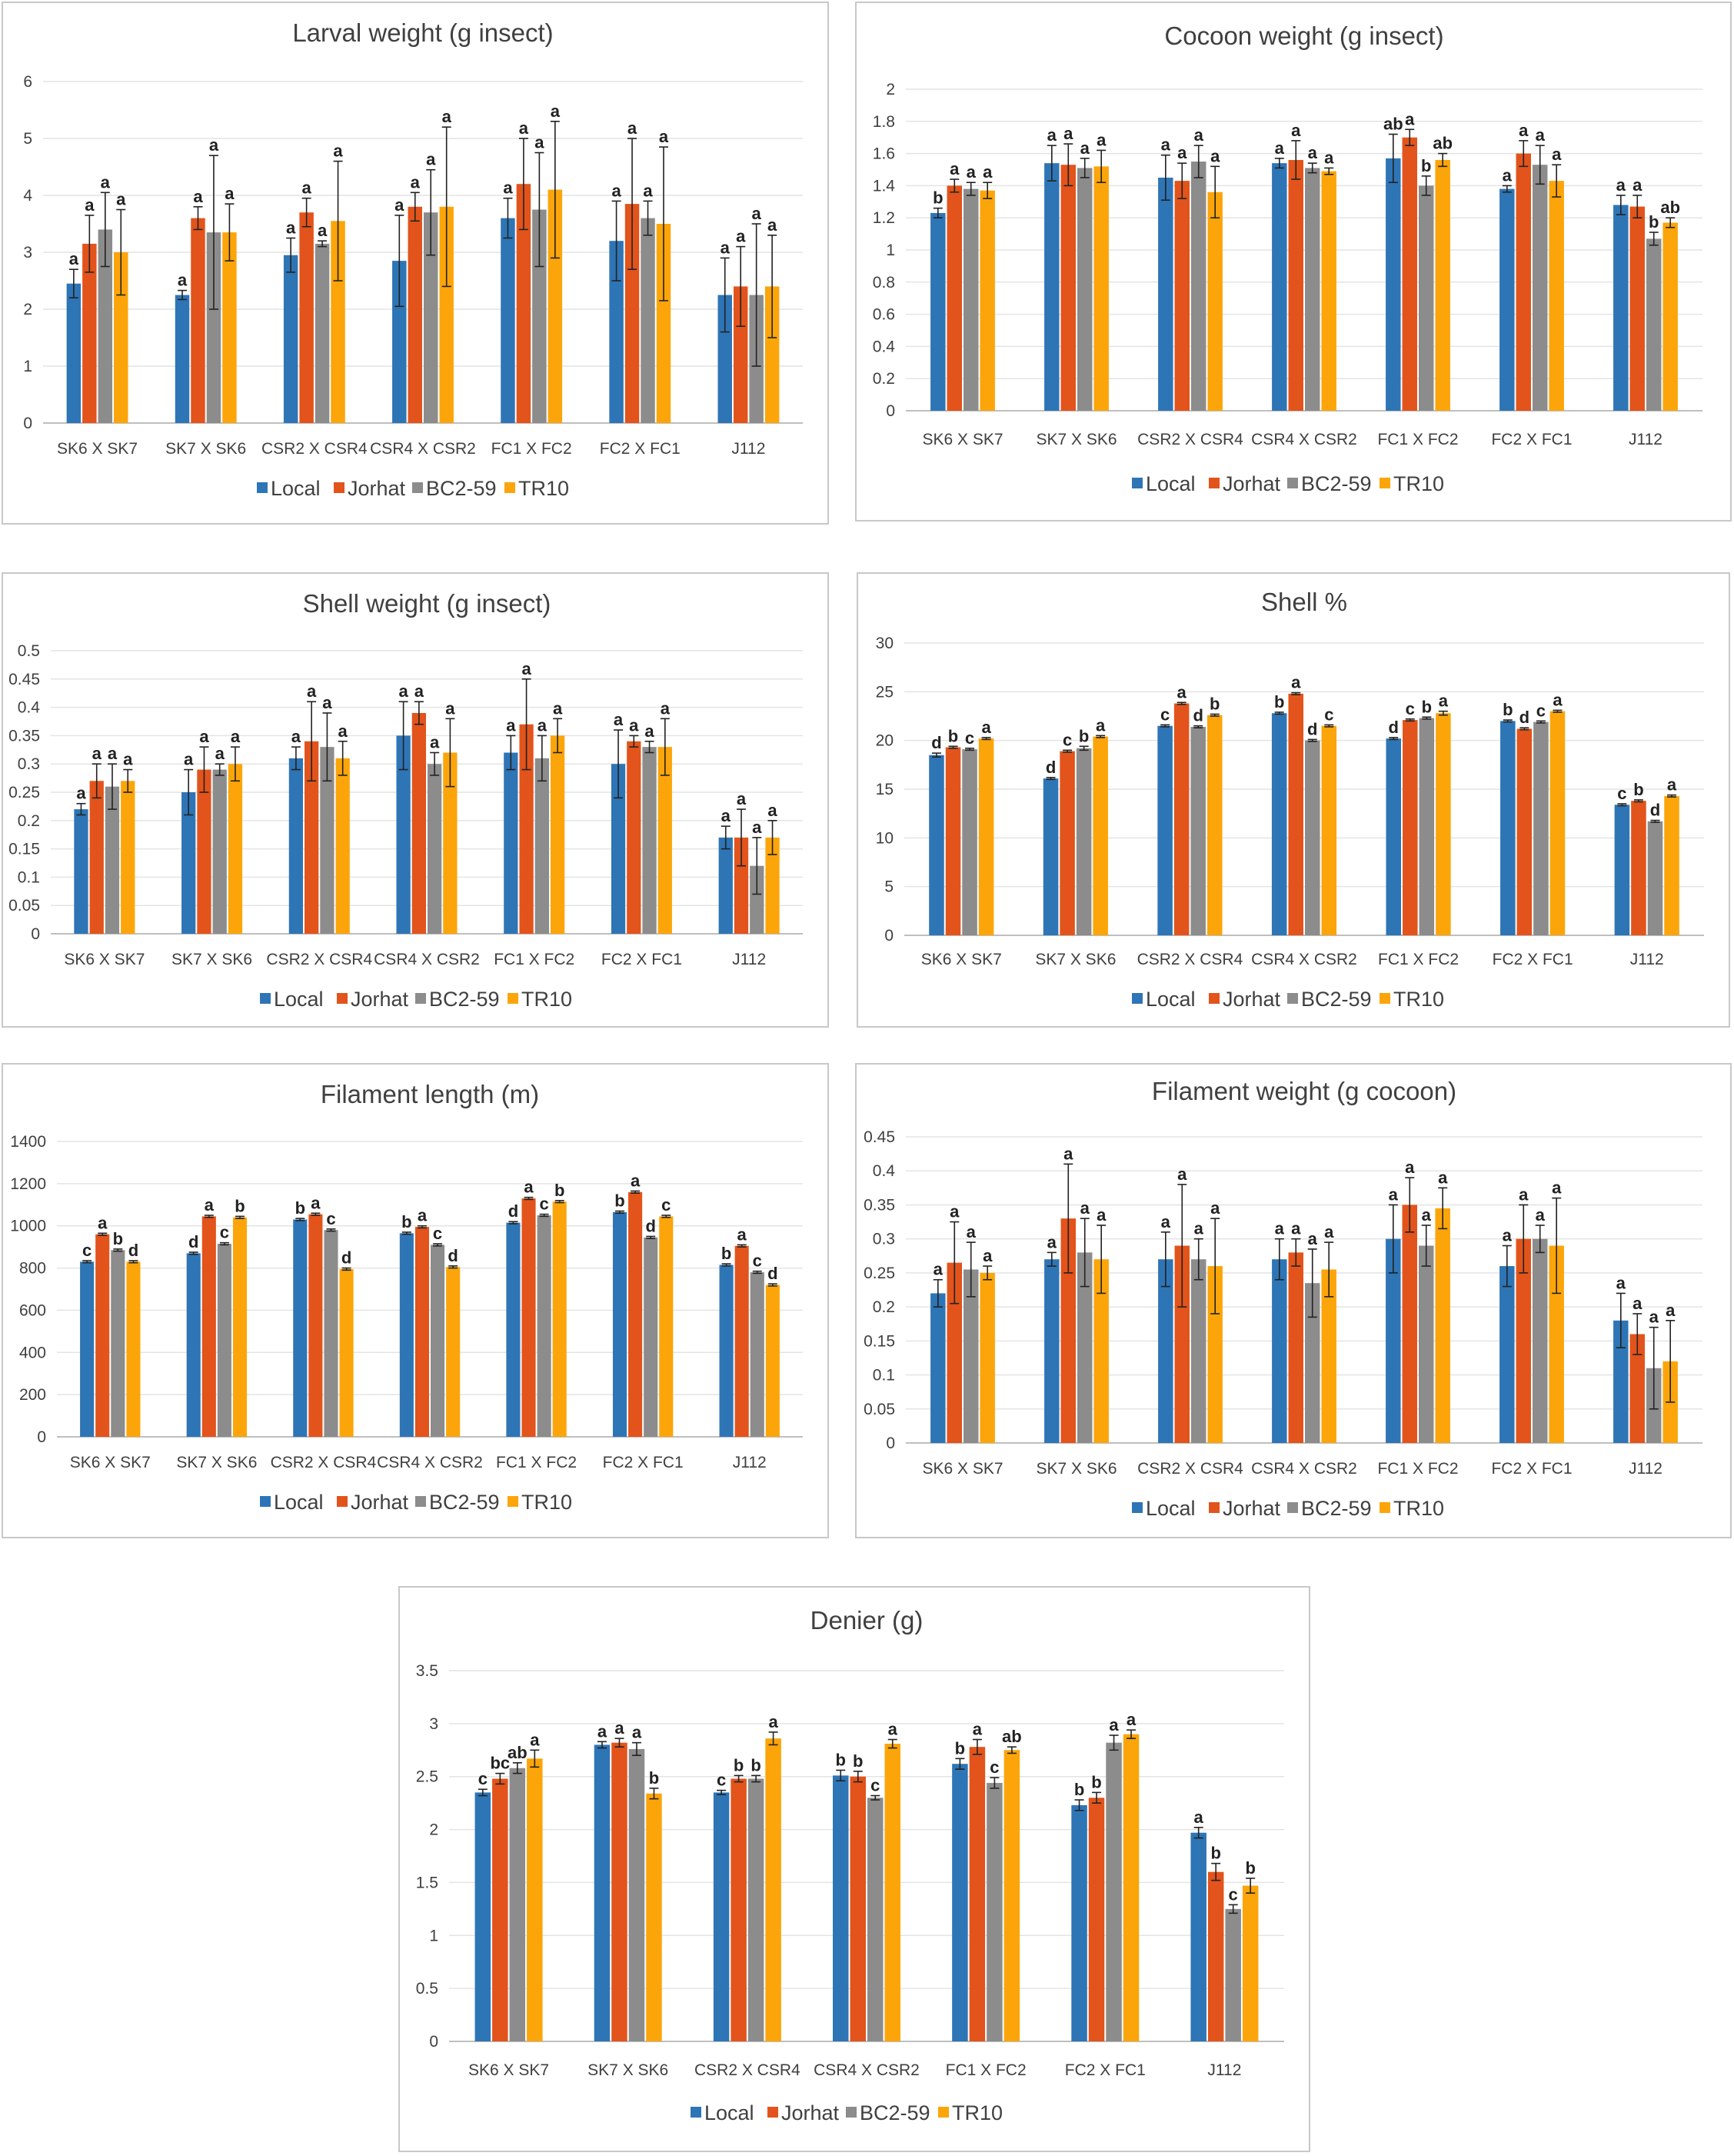 The image size is (1734, 2156). Describe the element at coordinates (962, 439) in the screenshot. I see `x-tick-label: SK6 X SK7` at that location.